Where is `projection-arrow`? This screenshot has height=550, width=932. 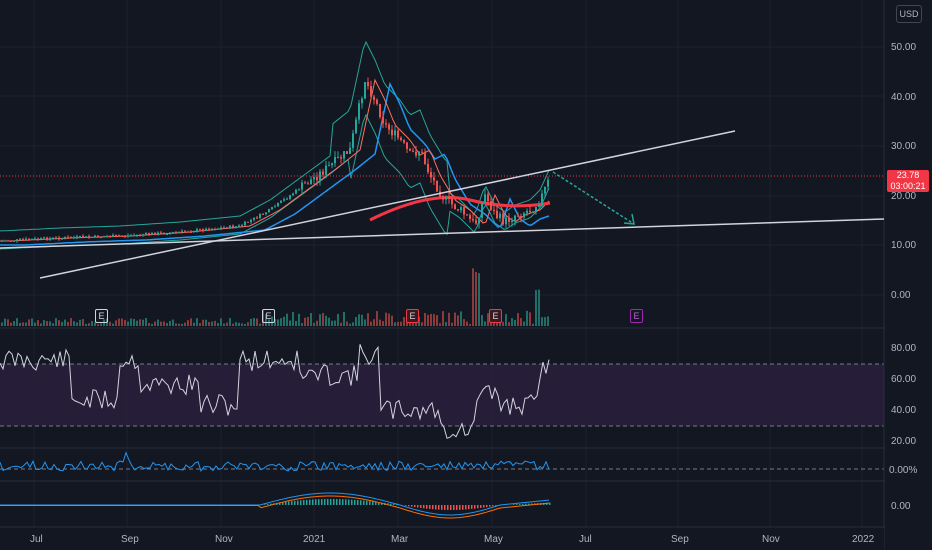
projection-arrow is located at coordinates (593, 198).